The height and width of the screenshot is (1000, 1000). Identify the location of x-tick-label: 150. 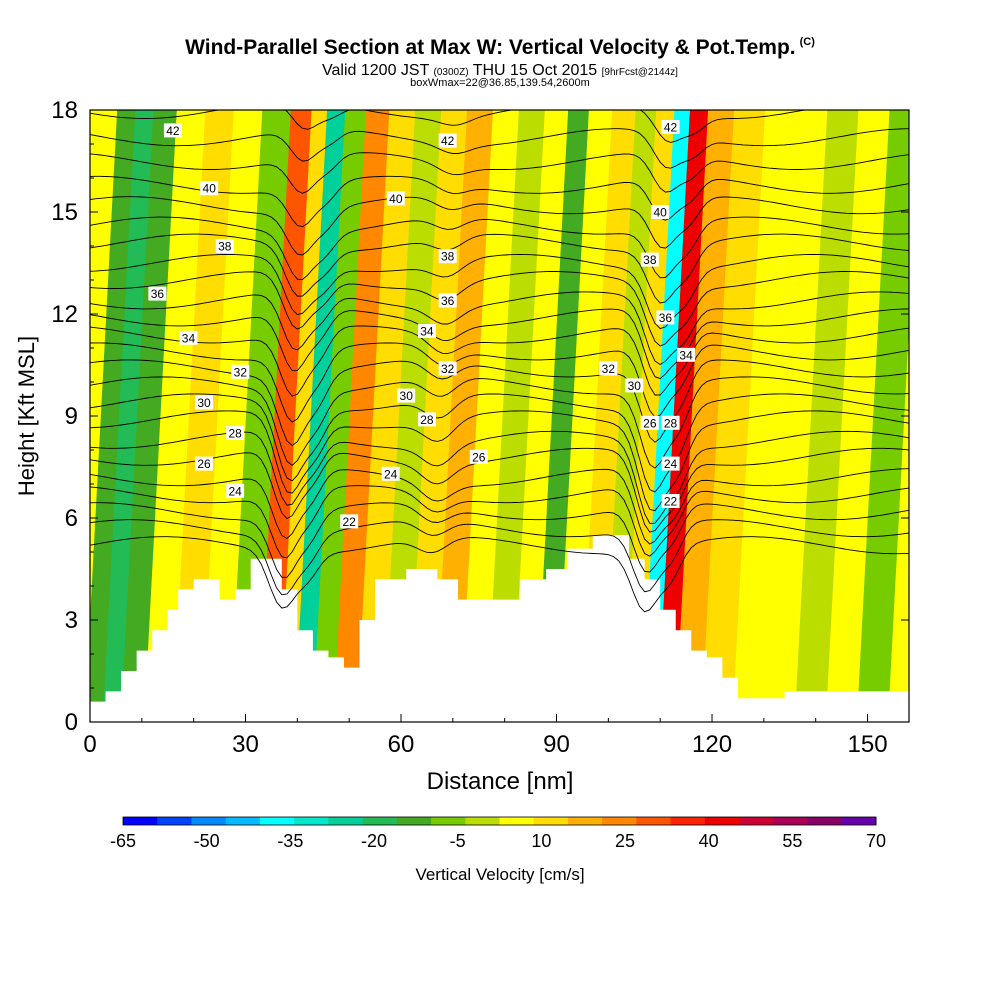
(868, 744).